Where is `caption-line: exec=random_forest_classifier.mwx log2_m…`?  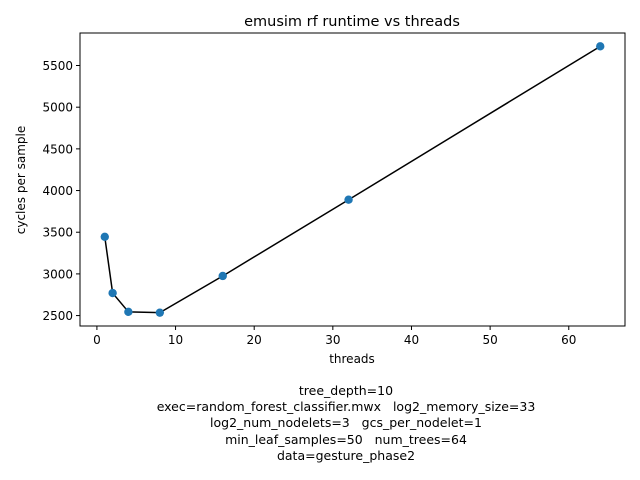 caption-line: exec=random_forest_classifier.mwx log2_m… is located at coordinates (346, 407).